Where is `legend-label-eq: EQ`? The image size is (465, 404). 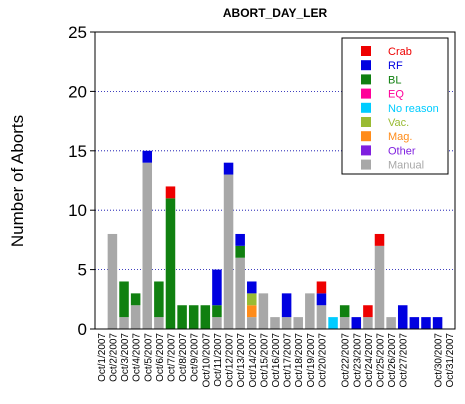
legend-label-eq: EQ is located at coordinates (396, 95).